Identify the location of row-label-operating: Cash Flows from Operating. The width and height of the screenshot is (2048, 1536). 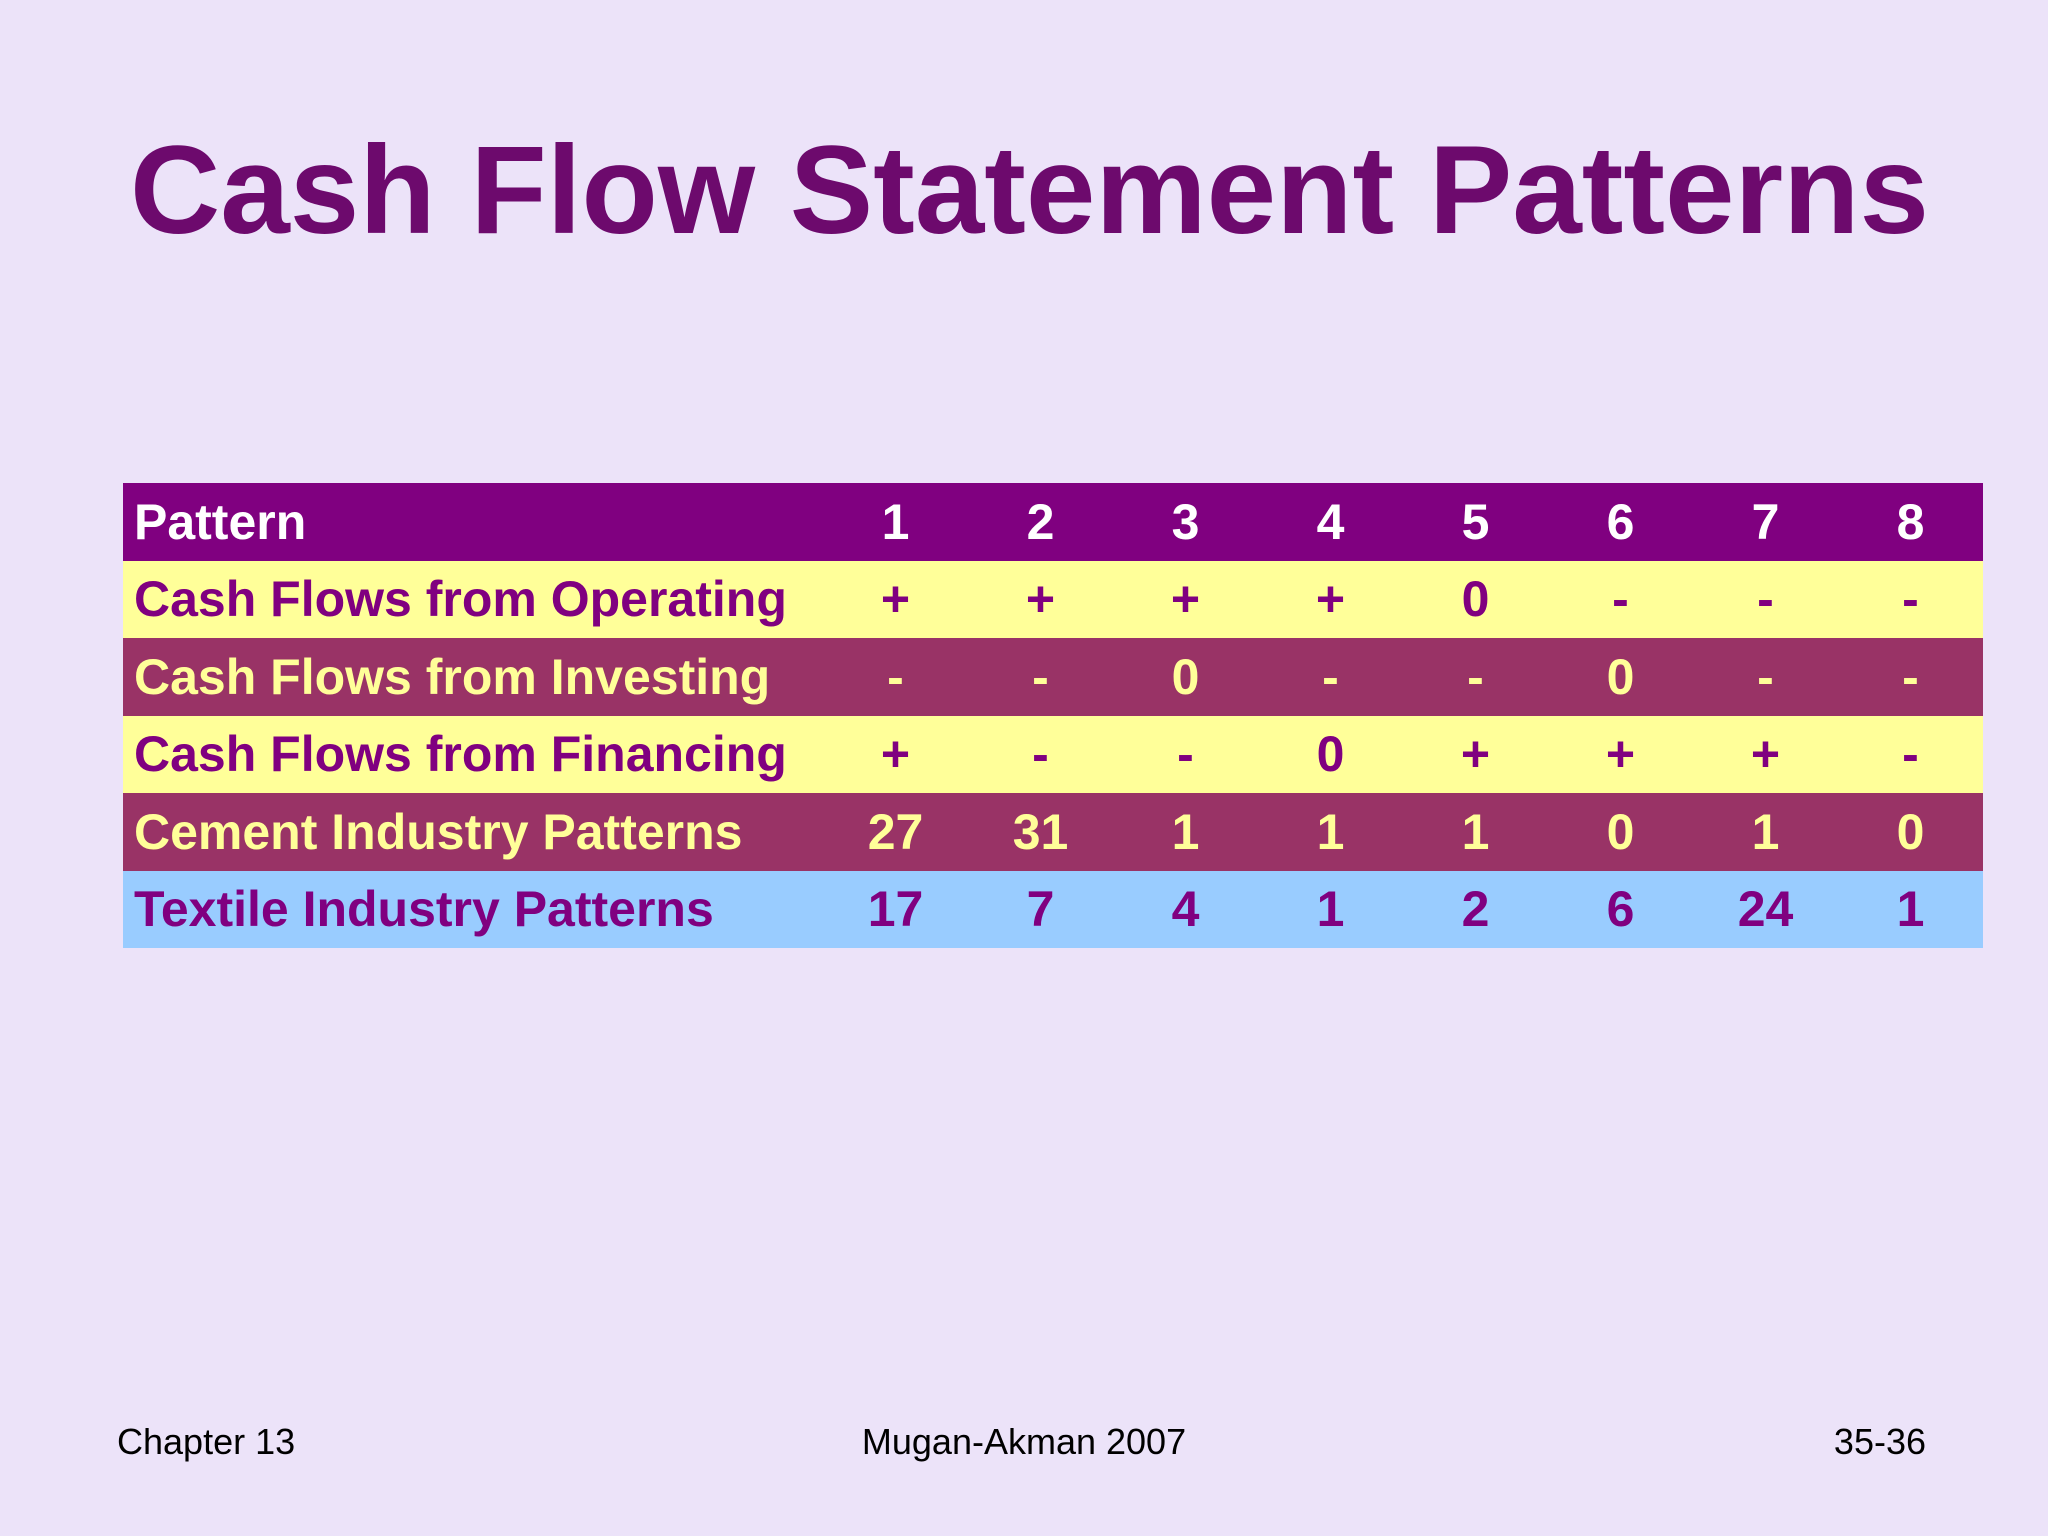
(460, 599).